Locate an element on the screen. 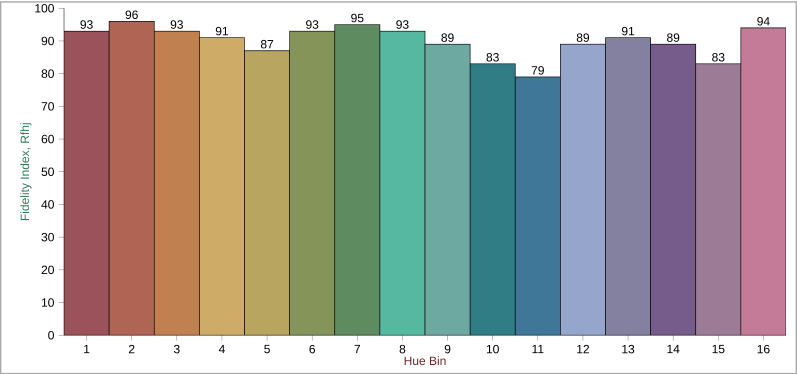  y-tick-label: 30 is located at coordinates (48, 237).